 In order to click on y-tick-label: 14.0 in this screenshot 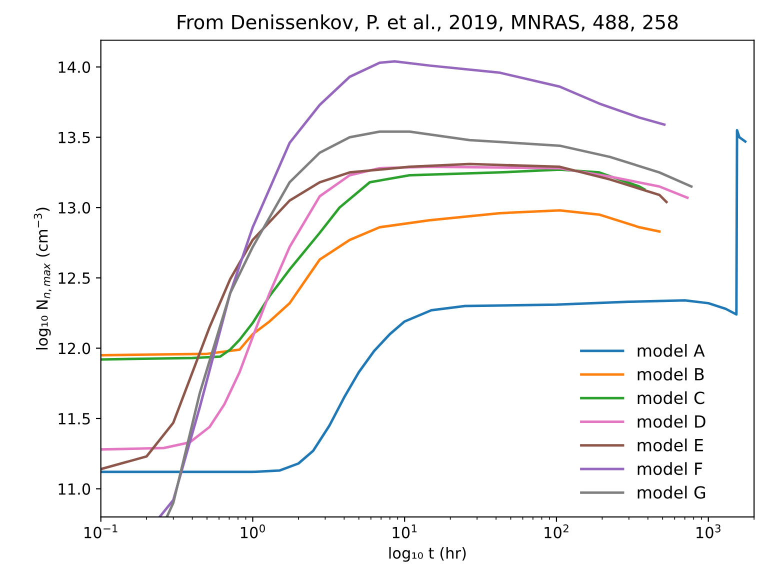, I will do `click(74, 67)`.